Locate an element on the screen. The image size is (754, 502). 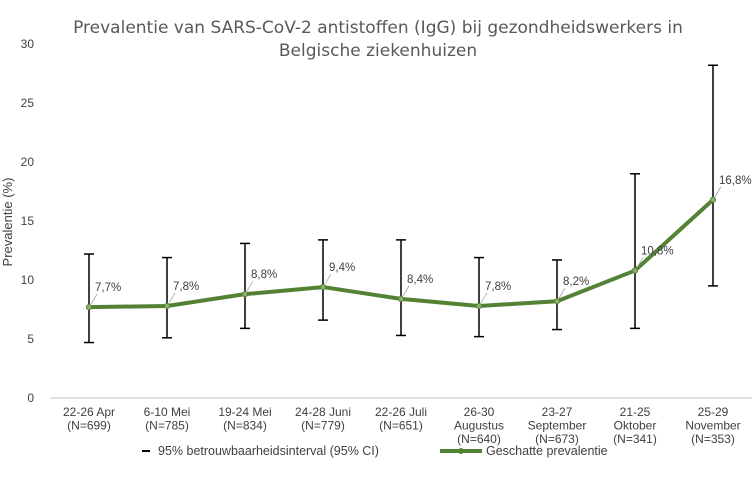
x-tick-label-2-1: (N=834) is located at coordinates (245, 426).